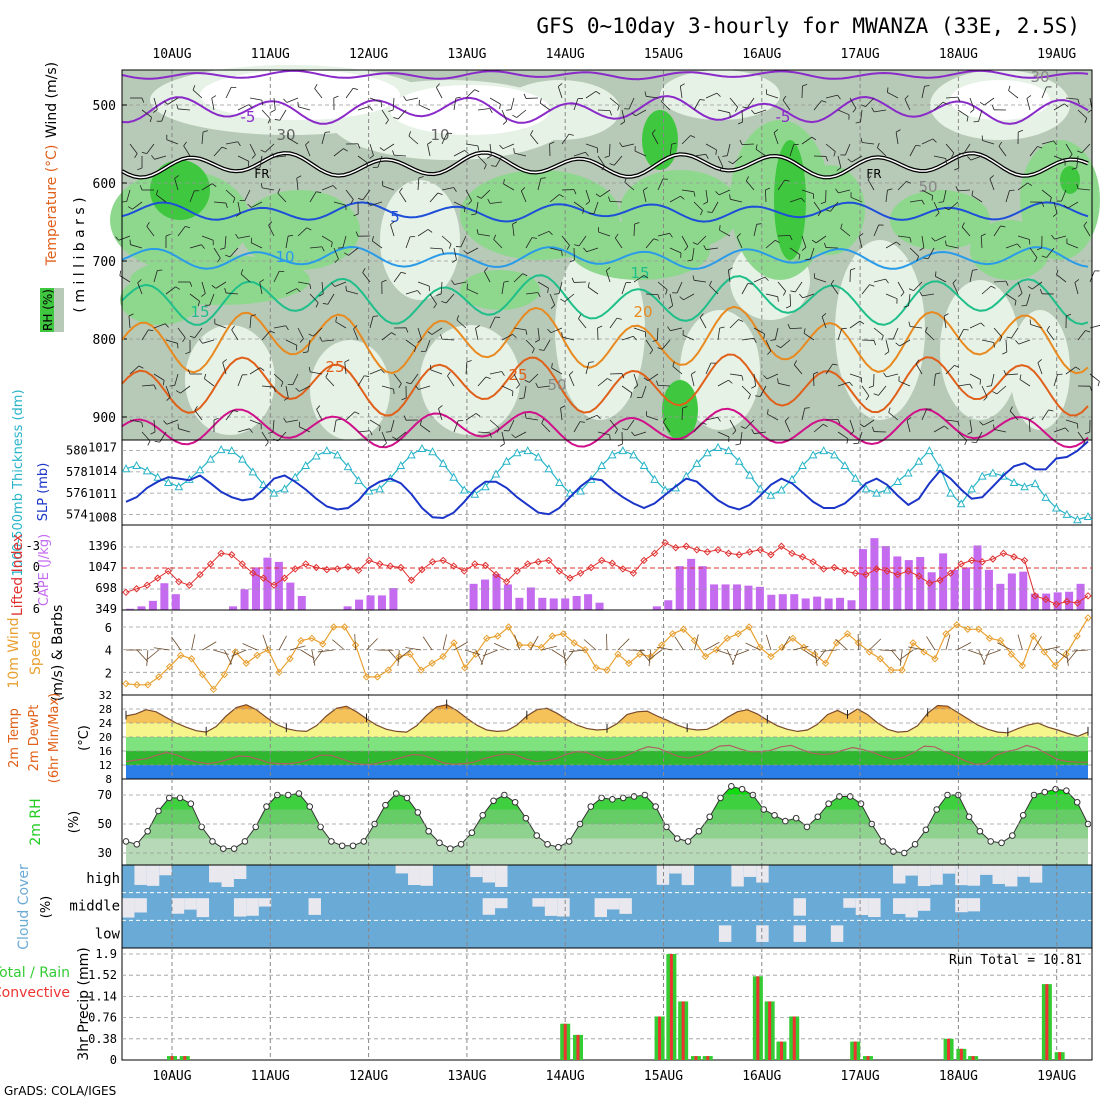 Image resolution: width=1100 pixels, height=1100 pixels. What do you see at coordinates (799, 933) in the screenshot?
I see `cloud-cell-low` at bounding box center [799, 933].